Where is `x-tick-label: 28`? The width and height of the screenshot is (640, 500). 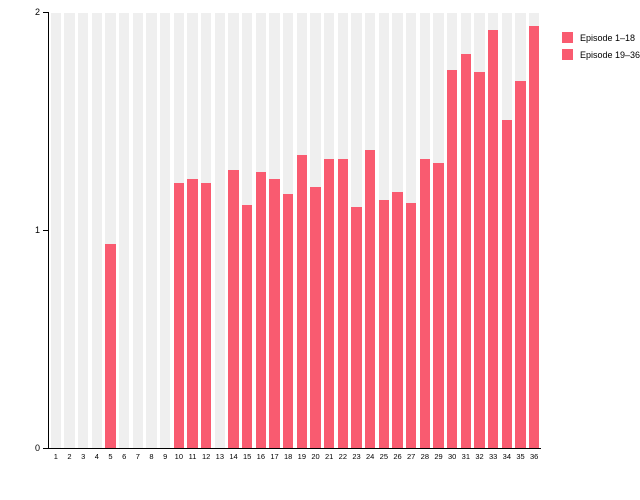
x-tick-label: 28 is located at coordinates (424, 456).